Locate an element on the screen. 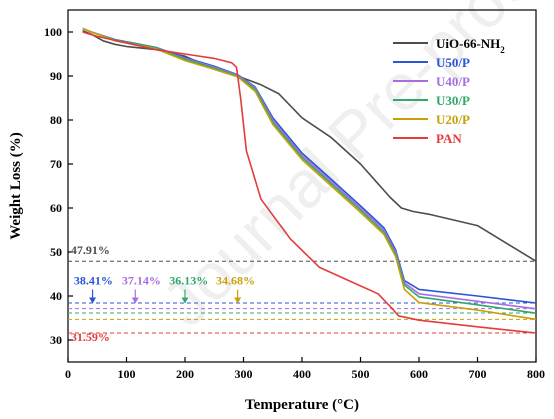  x-tick-label: 500 is located at coordinates (361, 374).